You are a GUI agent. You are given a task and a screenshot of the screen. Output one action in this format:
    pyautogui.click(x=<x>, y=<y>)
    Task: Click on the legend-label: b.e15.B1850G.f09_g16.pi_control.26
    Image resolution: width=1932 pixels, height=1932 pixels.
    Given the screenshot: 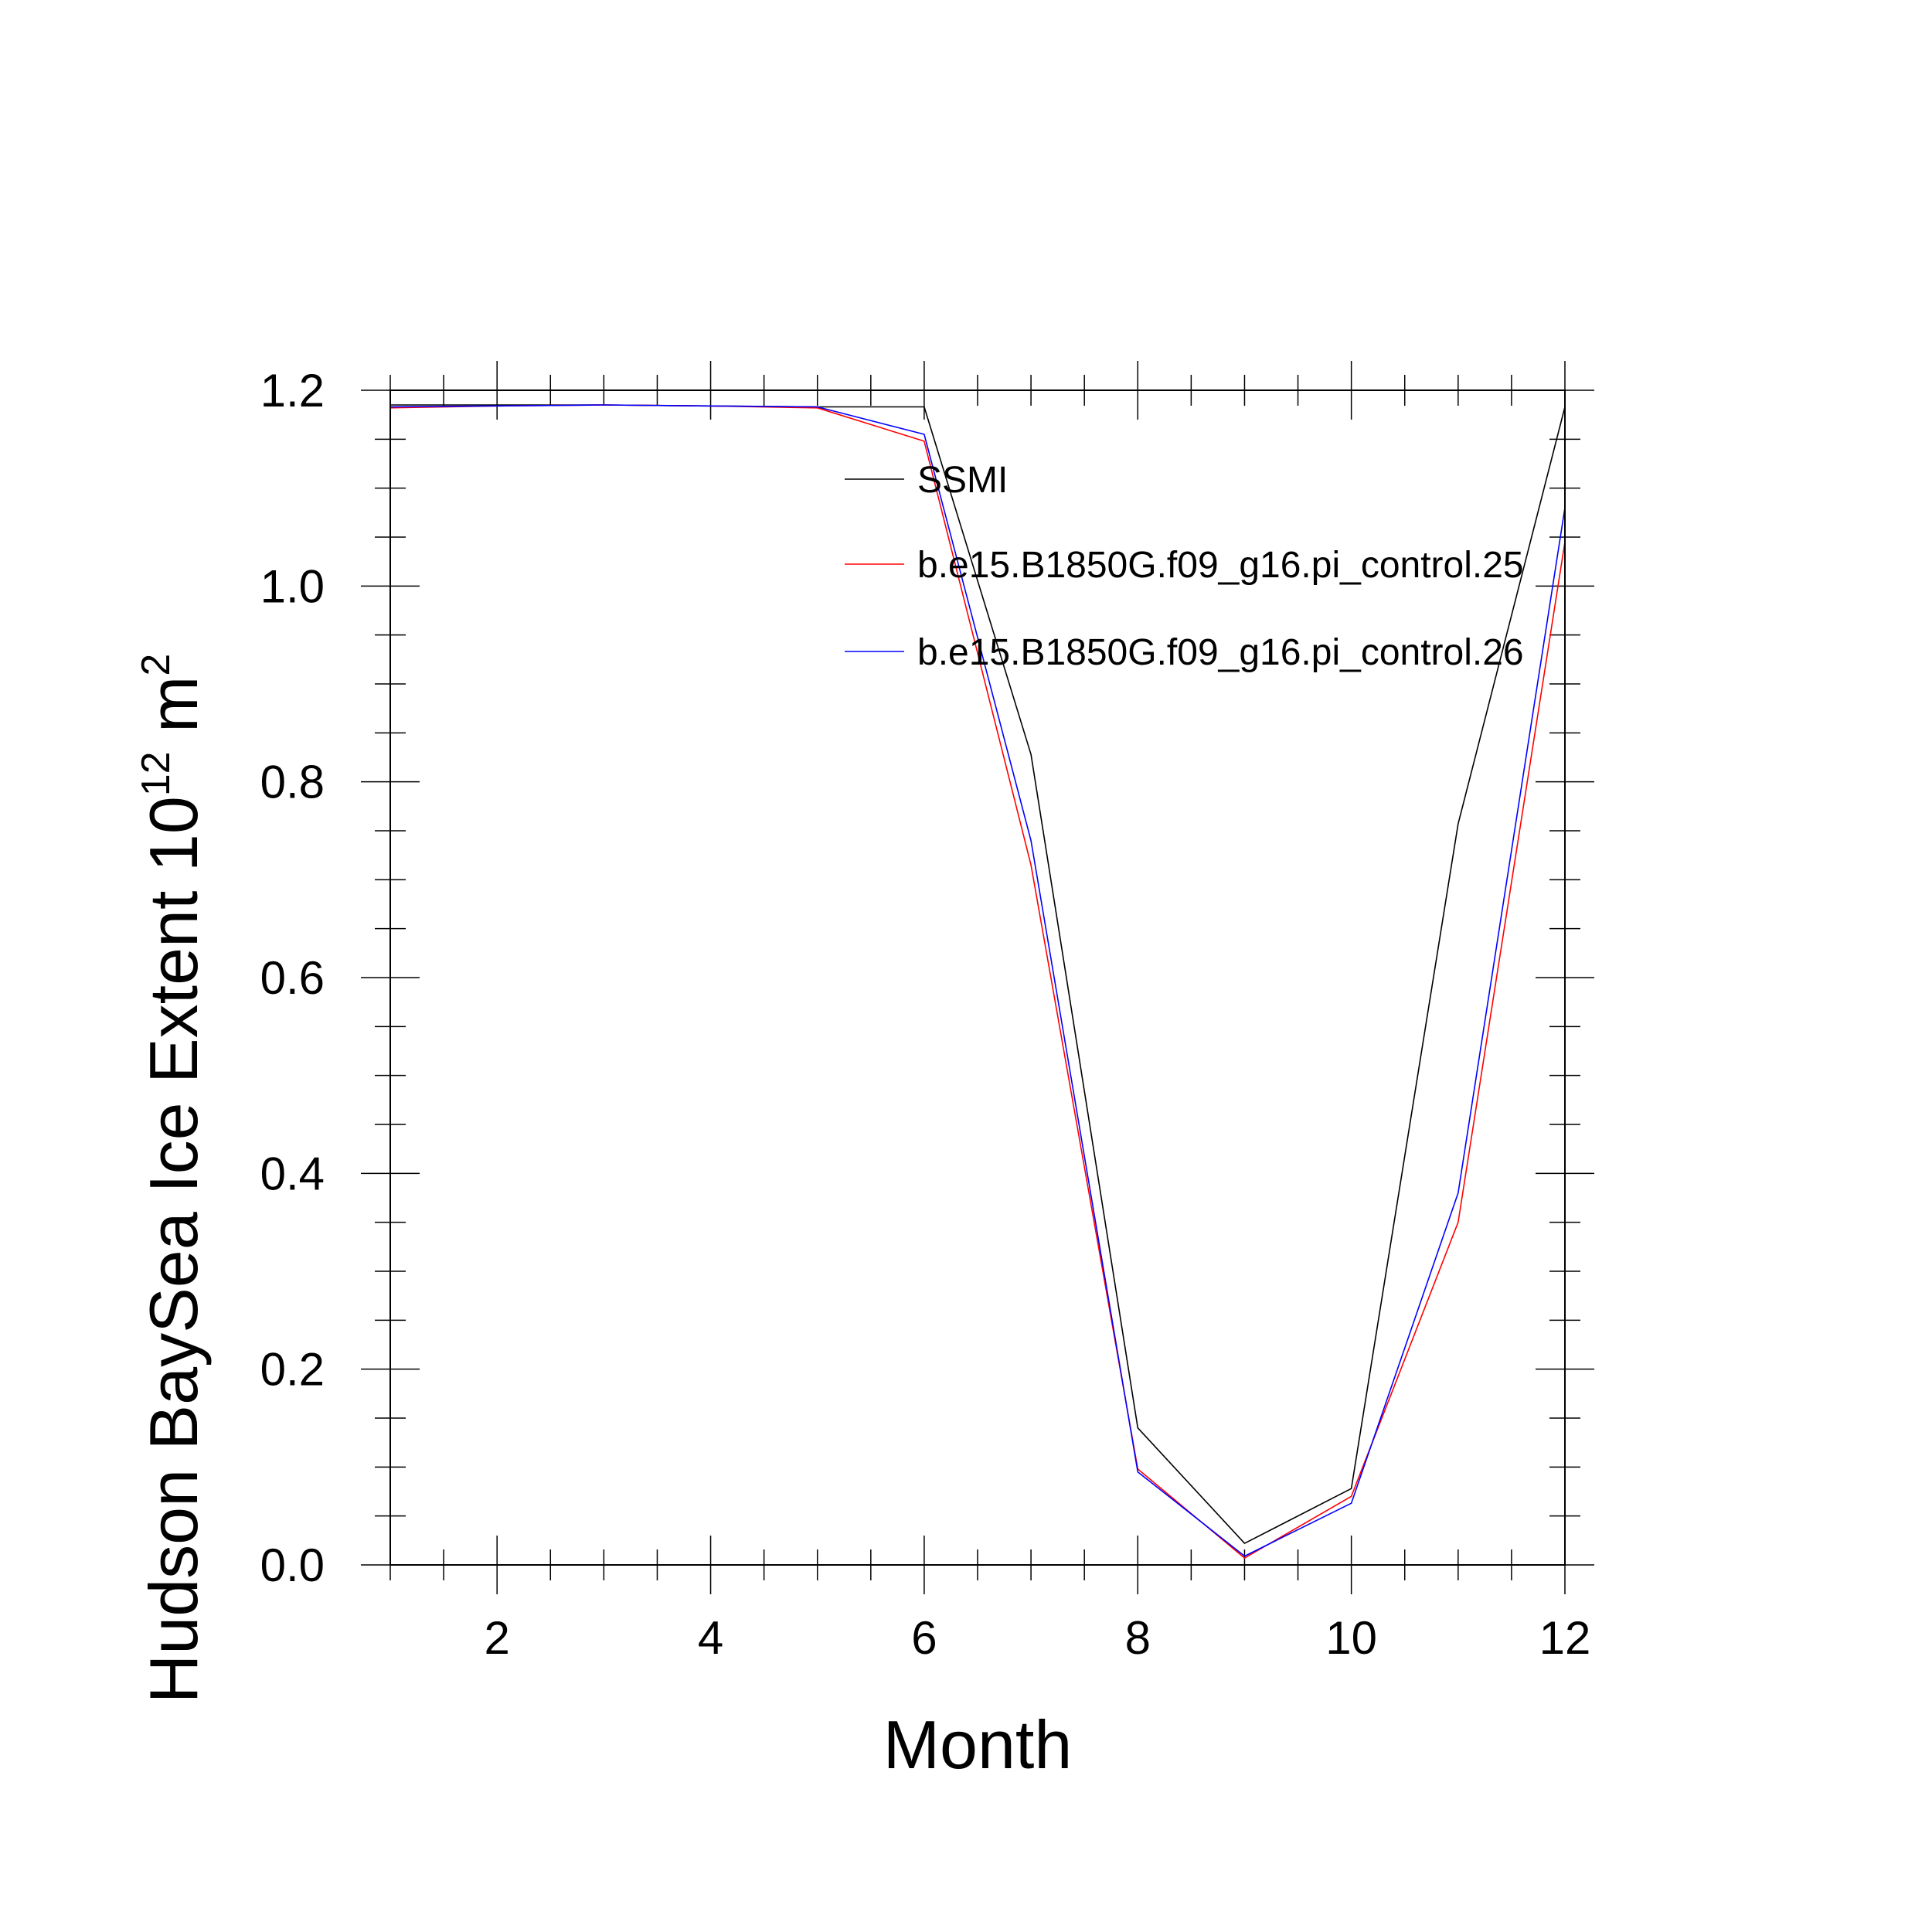 What is the action you would take?
    pyautogui.click(x=1220, y=652)
    